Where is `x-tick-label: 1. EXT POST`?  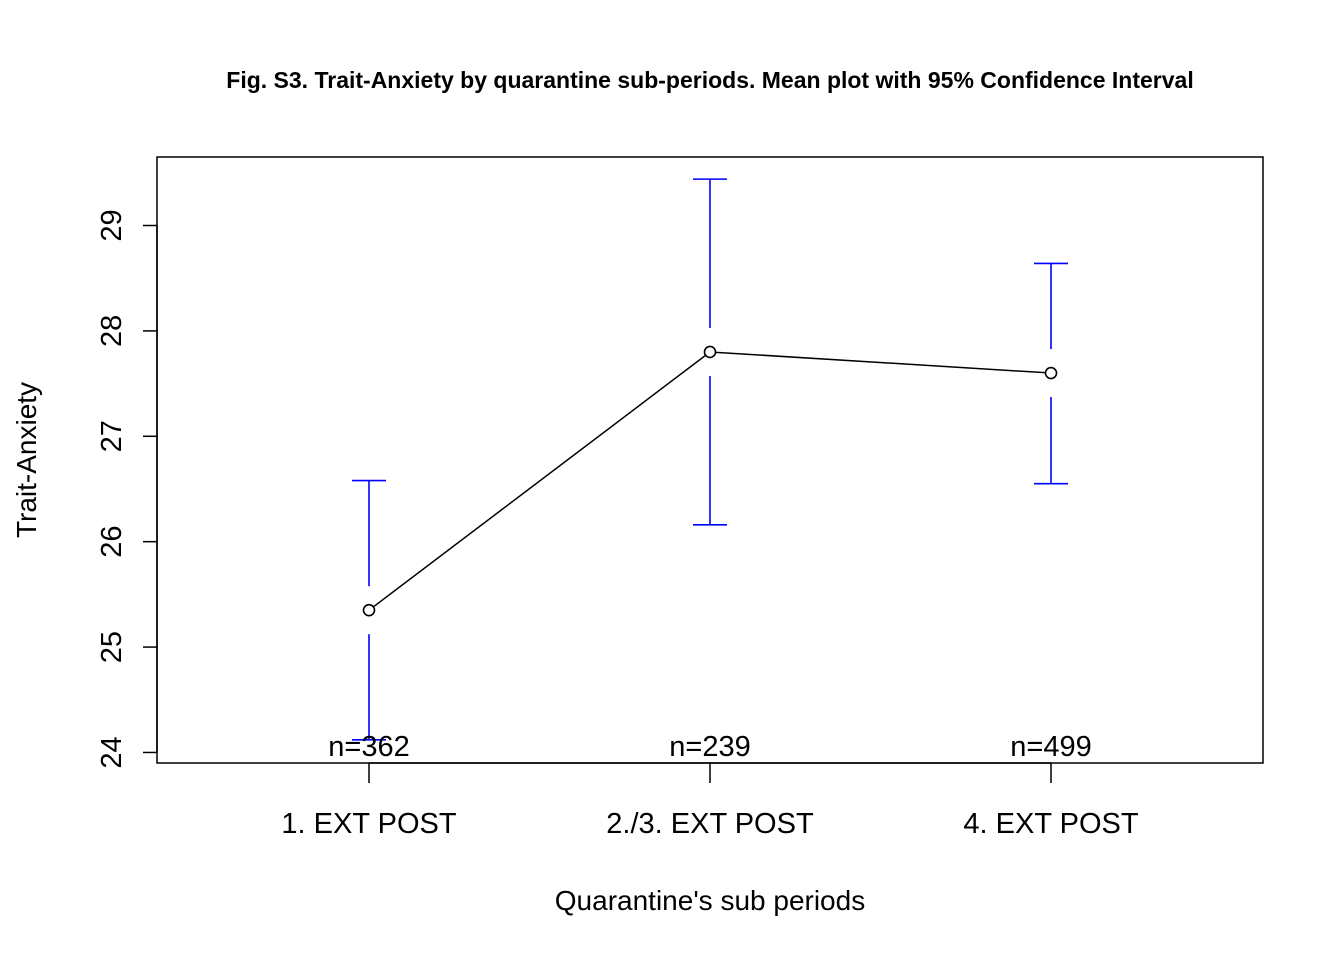
x-tick-label: 1. EXT POST is located at coordinates (368, 824).